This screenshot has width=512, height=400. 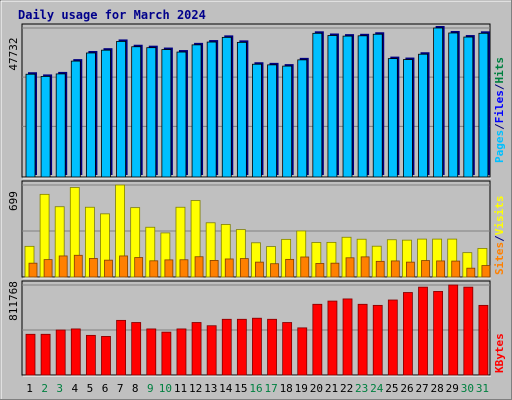 I want to click on y-max-label-kbytes: 811768, so click(x=13, y=301).